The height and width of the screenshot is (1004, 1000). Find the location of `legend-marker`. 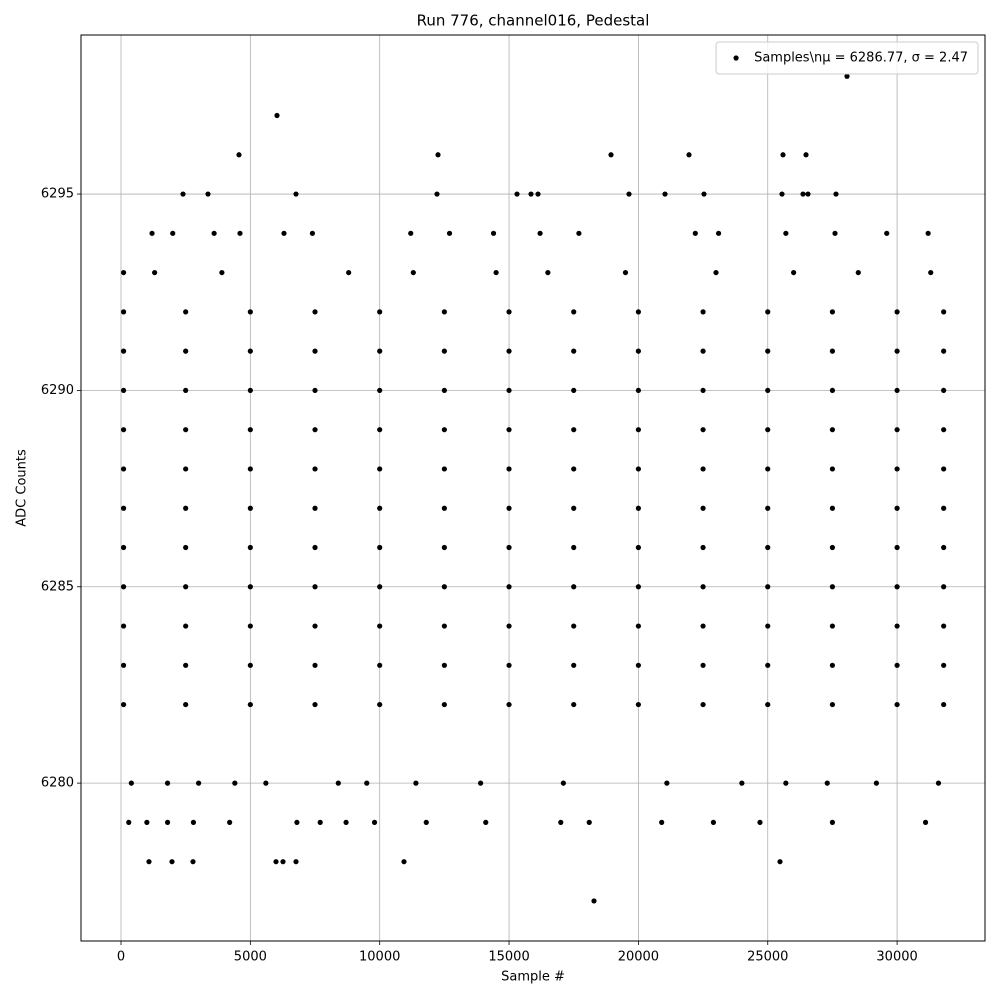

legend-marker is located at coordinates (736, 58).